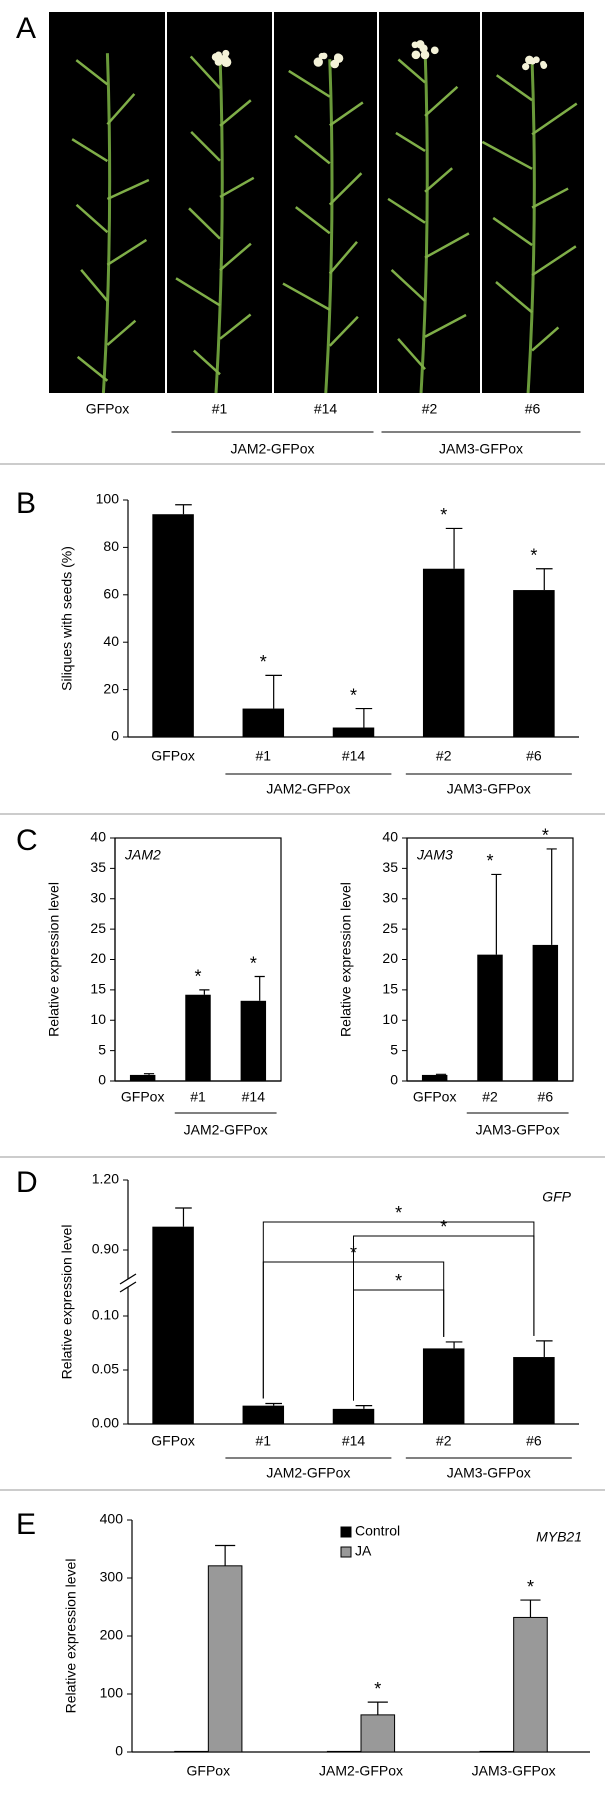 The width and height of the screenshot is (605, 1800). I want to click on x-tick-label: #14, so click(254, 1097).